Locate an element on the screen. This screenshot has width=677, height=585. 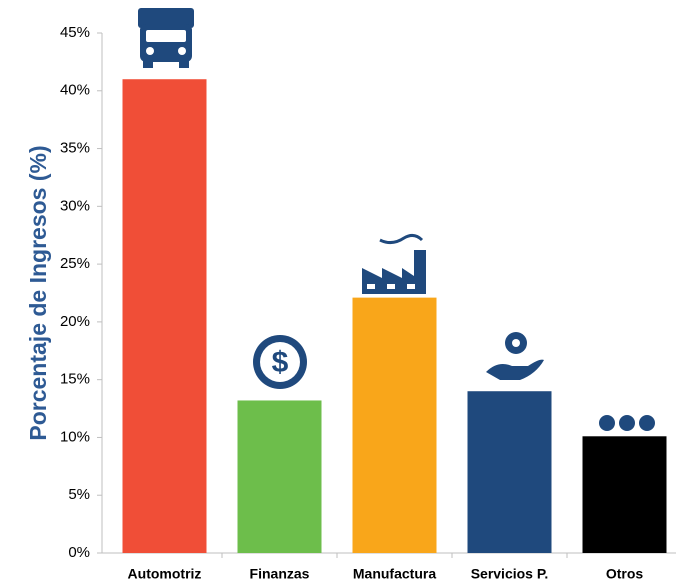
x-tick-label: Automotriz is located at coordinates (165, 574).